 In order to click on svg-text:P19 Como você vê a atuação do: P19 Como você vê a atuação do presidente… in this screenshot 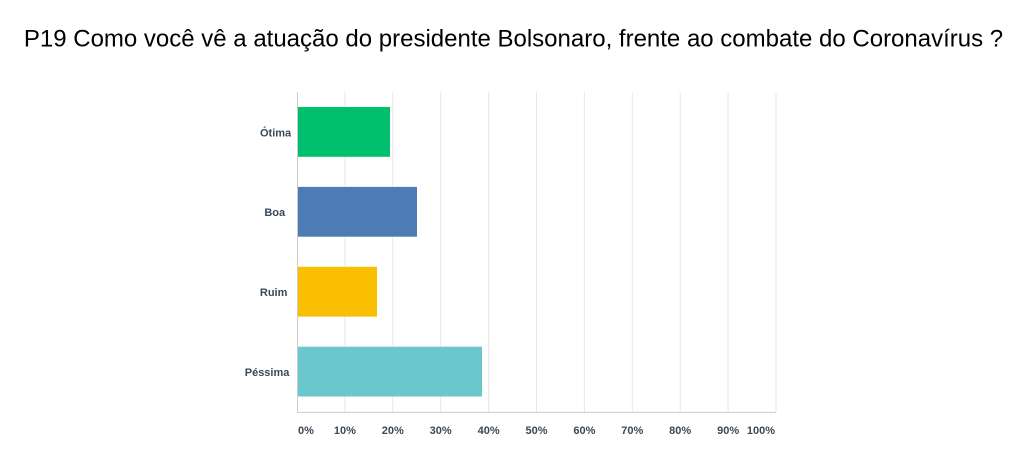, I will do `click(513, 39)`.